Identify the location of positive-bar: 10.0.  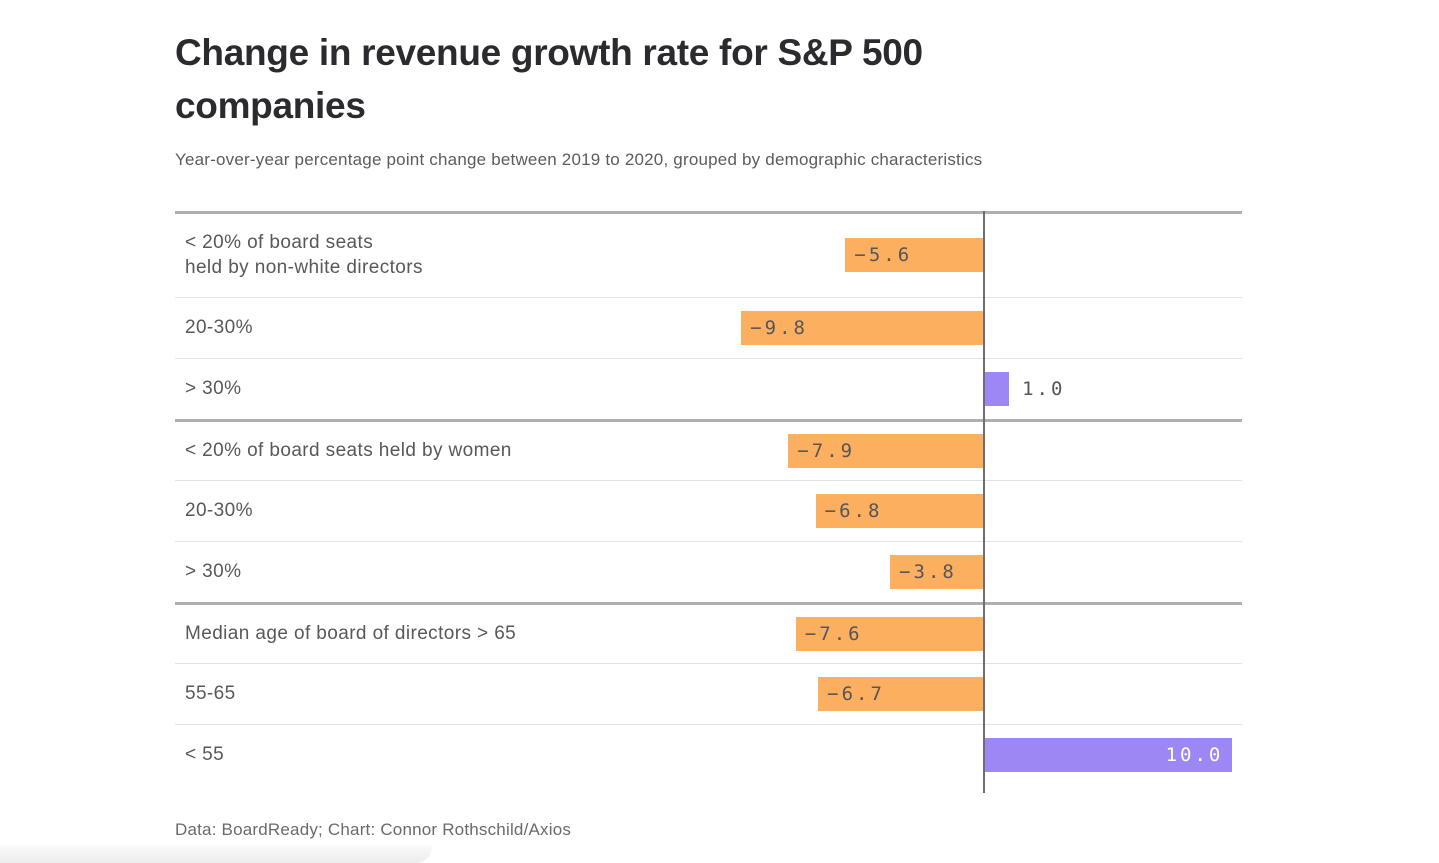
(1108, 754).